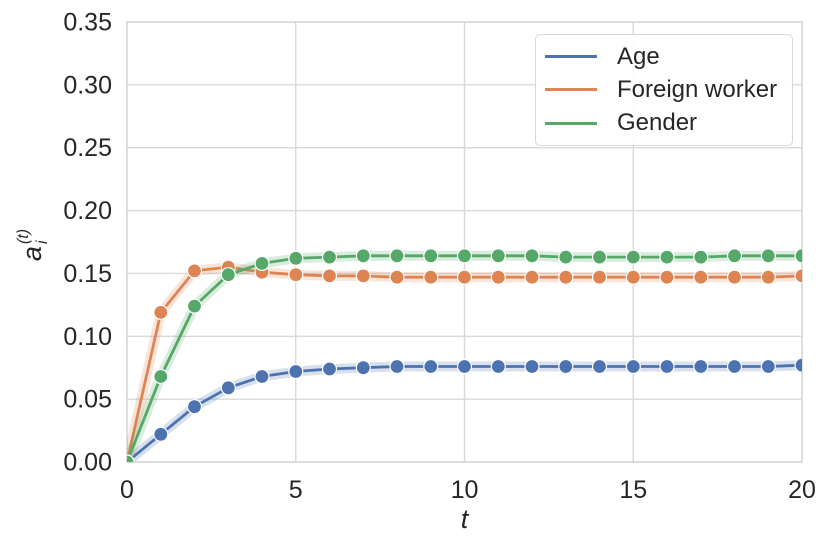  What do you see at coordinates (532, 256) in the screenshot?
I see `marker-gender-t12` at bounding box center [532, 256].